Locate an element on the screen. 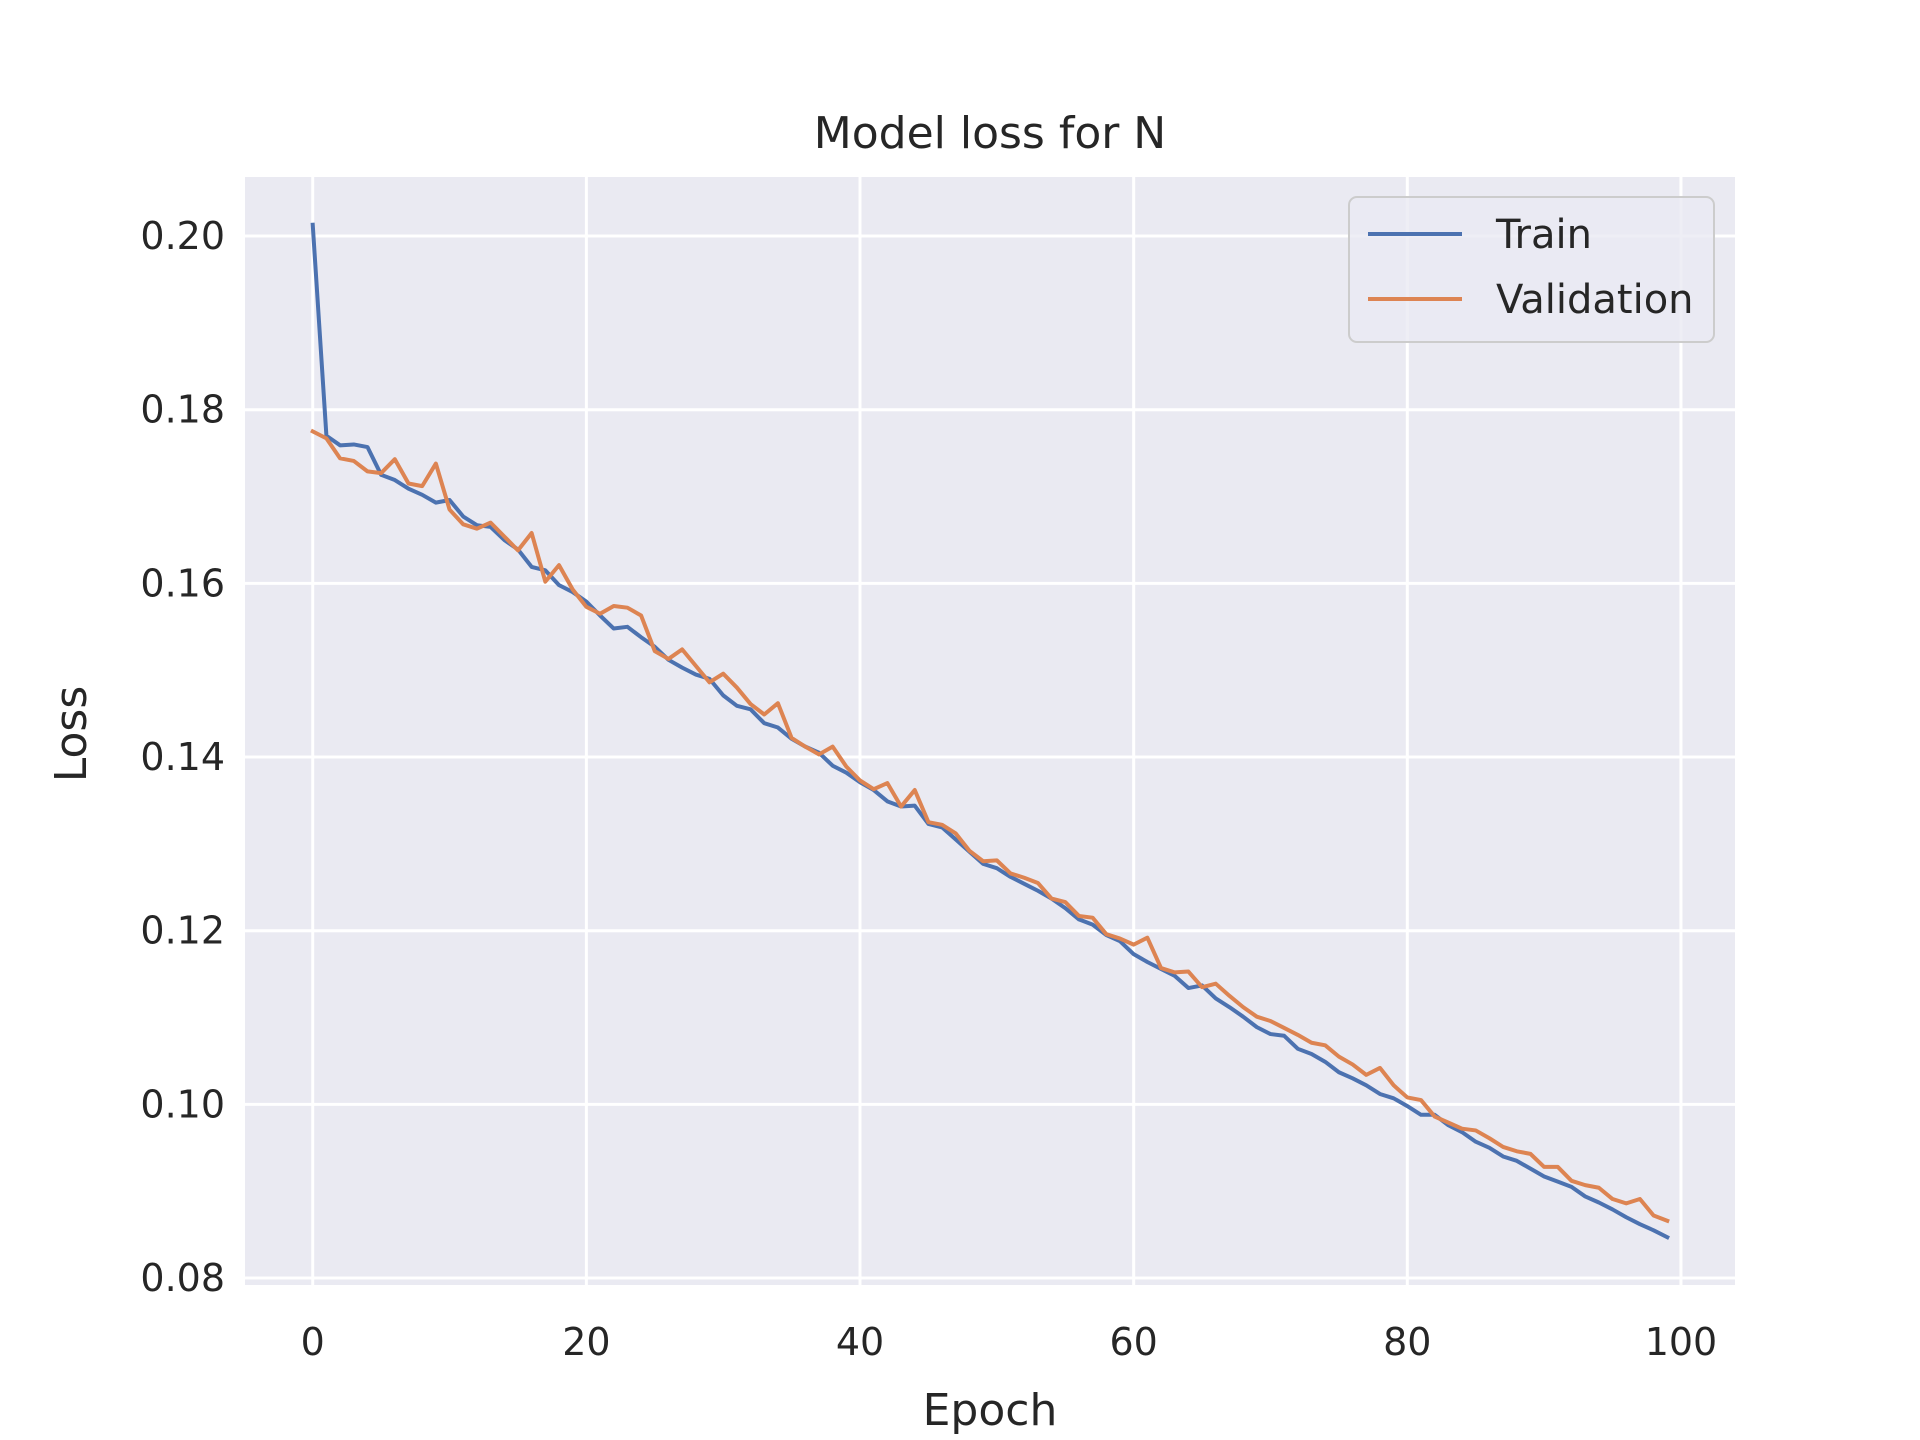  x-tick-label: 0 is located at coordinates (313, 1342).